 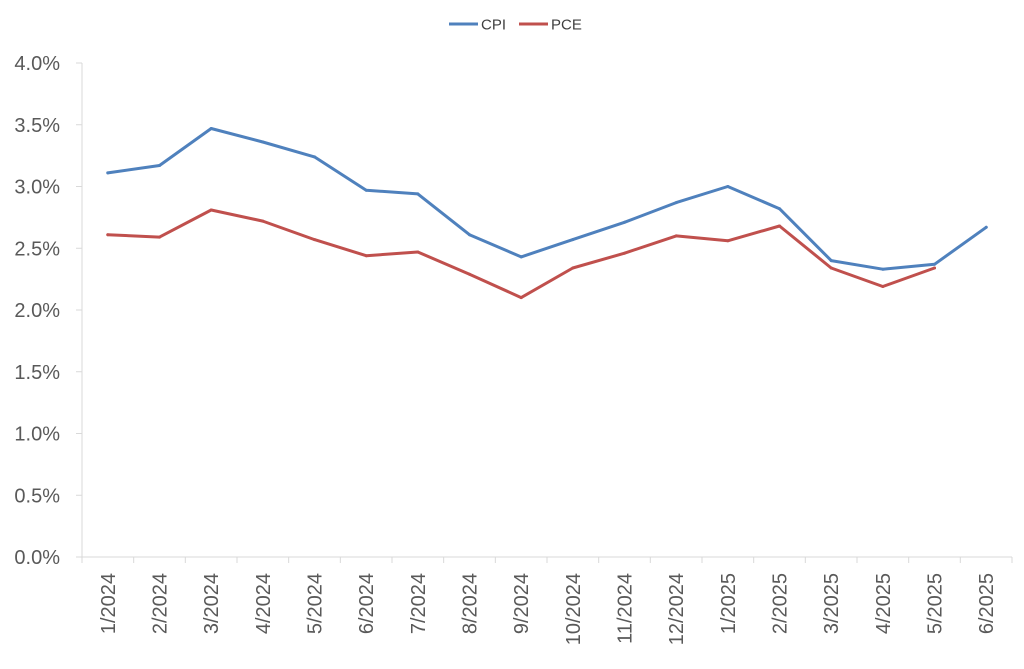 What do you see at coordinates (471, 603) in the screenshot?
I see `x-tick-label: 8/2024` at bounding box center [471, 603].